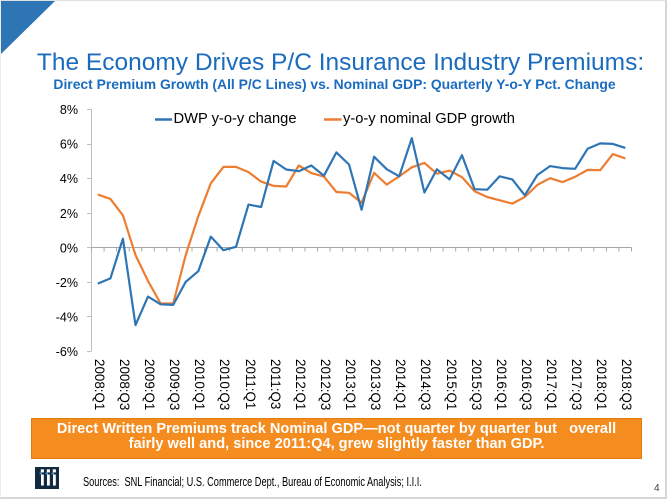 This screenshot has width=667, height=501. I want to click on svg-text: 2%, so click(69, 214).